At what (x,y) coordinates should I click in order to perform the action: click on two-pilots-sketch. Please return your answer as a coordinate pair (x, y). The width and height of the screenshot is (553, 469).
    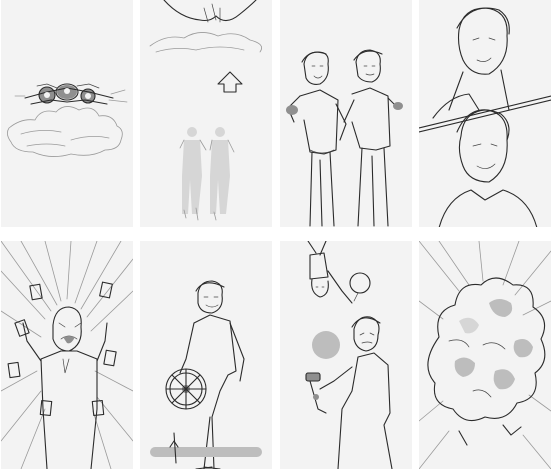
    Looking at the image, I should click on (344, 138).